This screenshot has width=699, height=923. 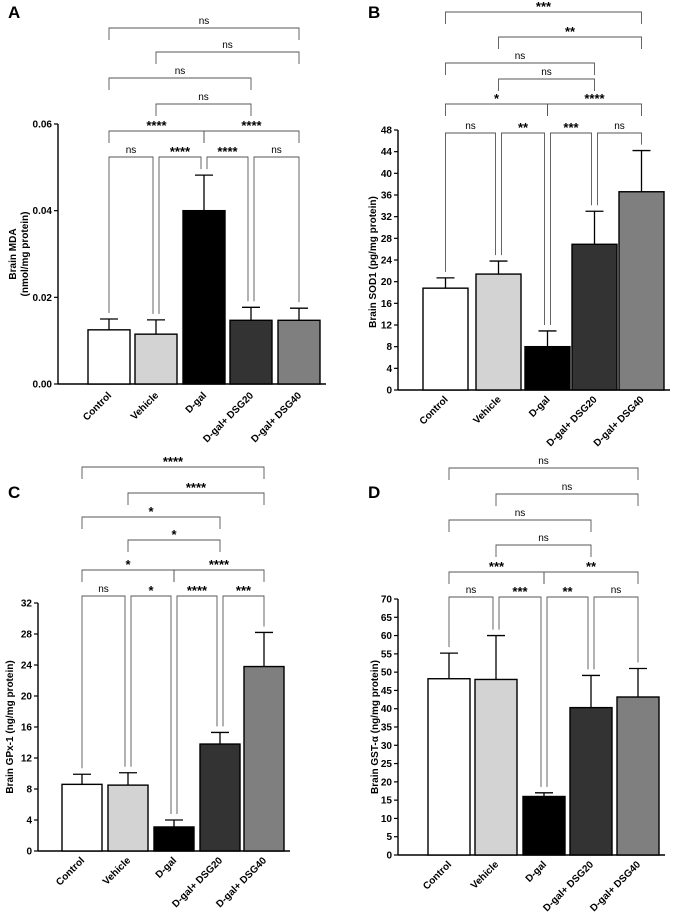 What do you see at coordinates (387, 304) in the screenshot?
I see `y-tick-label: 16` at bounding box center [387, 304].